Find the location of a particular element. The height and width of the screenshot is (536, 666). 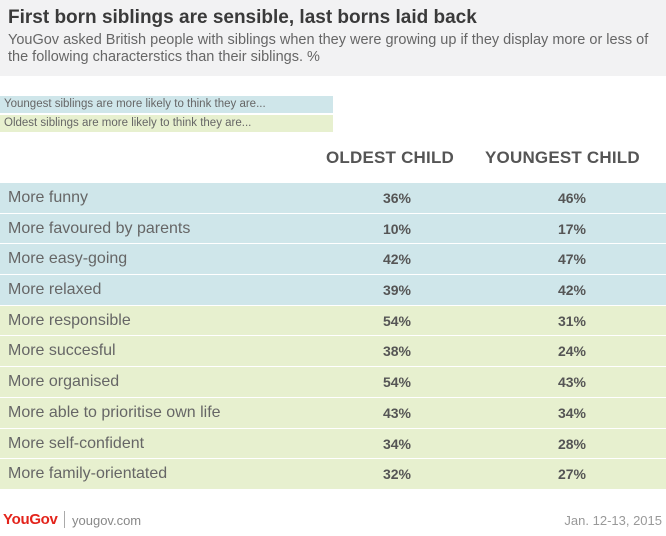

row-label: More family-orientated is located at coordinates (88, 474).